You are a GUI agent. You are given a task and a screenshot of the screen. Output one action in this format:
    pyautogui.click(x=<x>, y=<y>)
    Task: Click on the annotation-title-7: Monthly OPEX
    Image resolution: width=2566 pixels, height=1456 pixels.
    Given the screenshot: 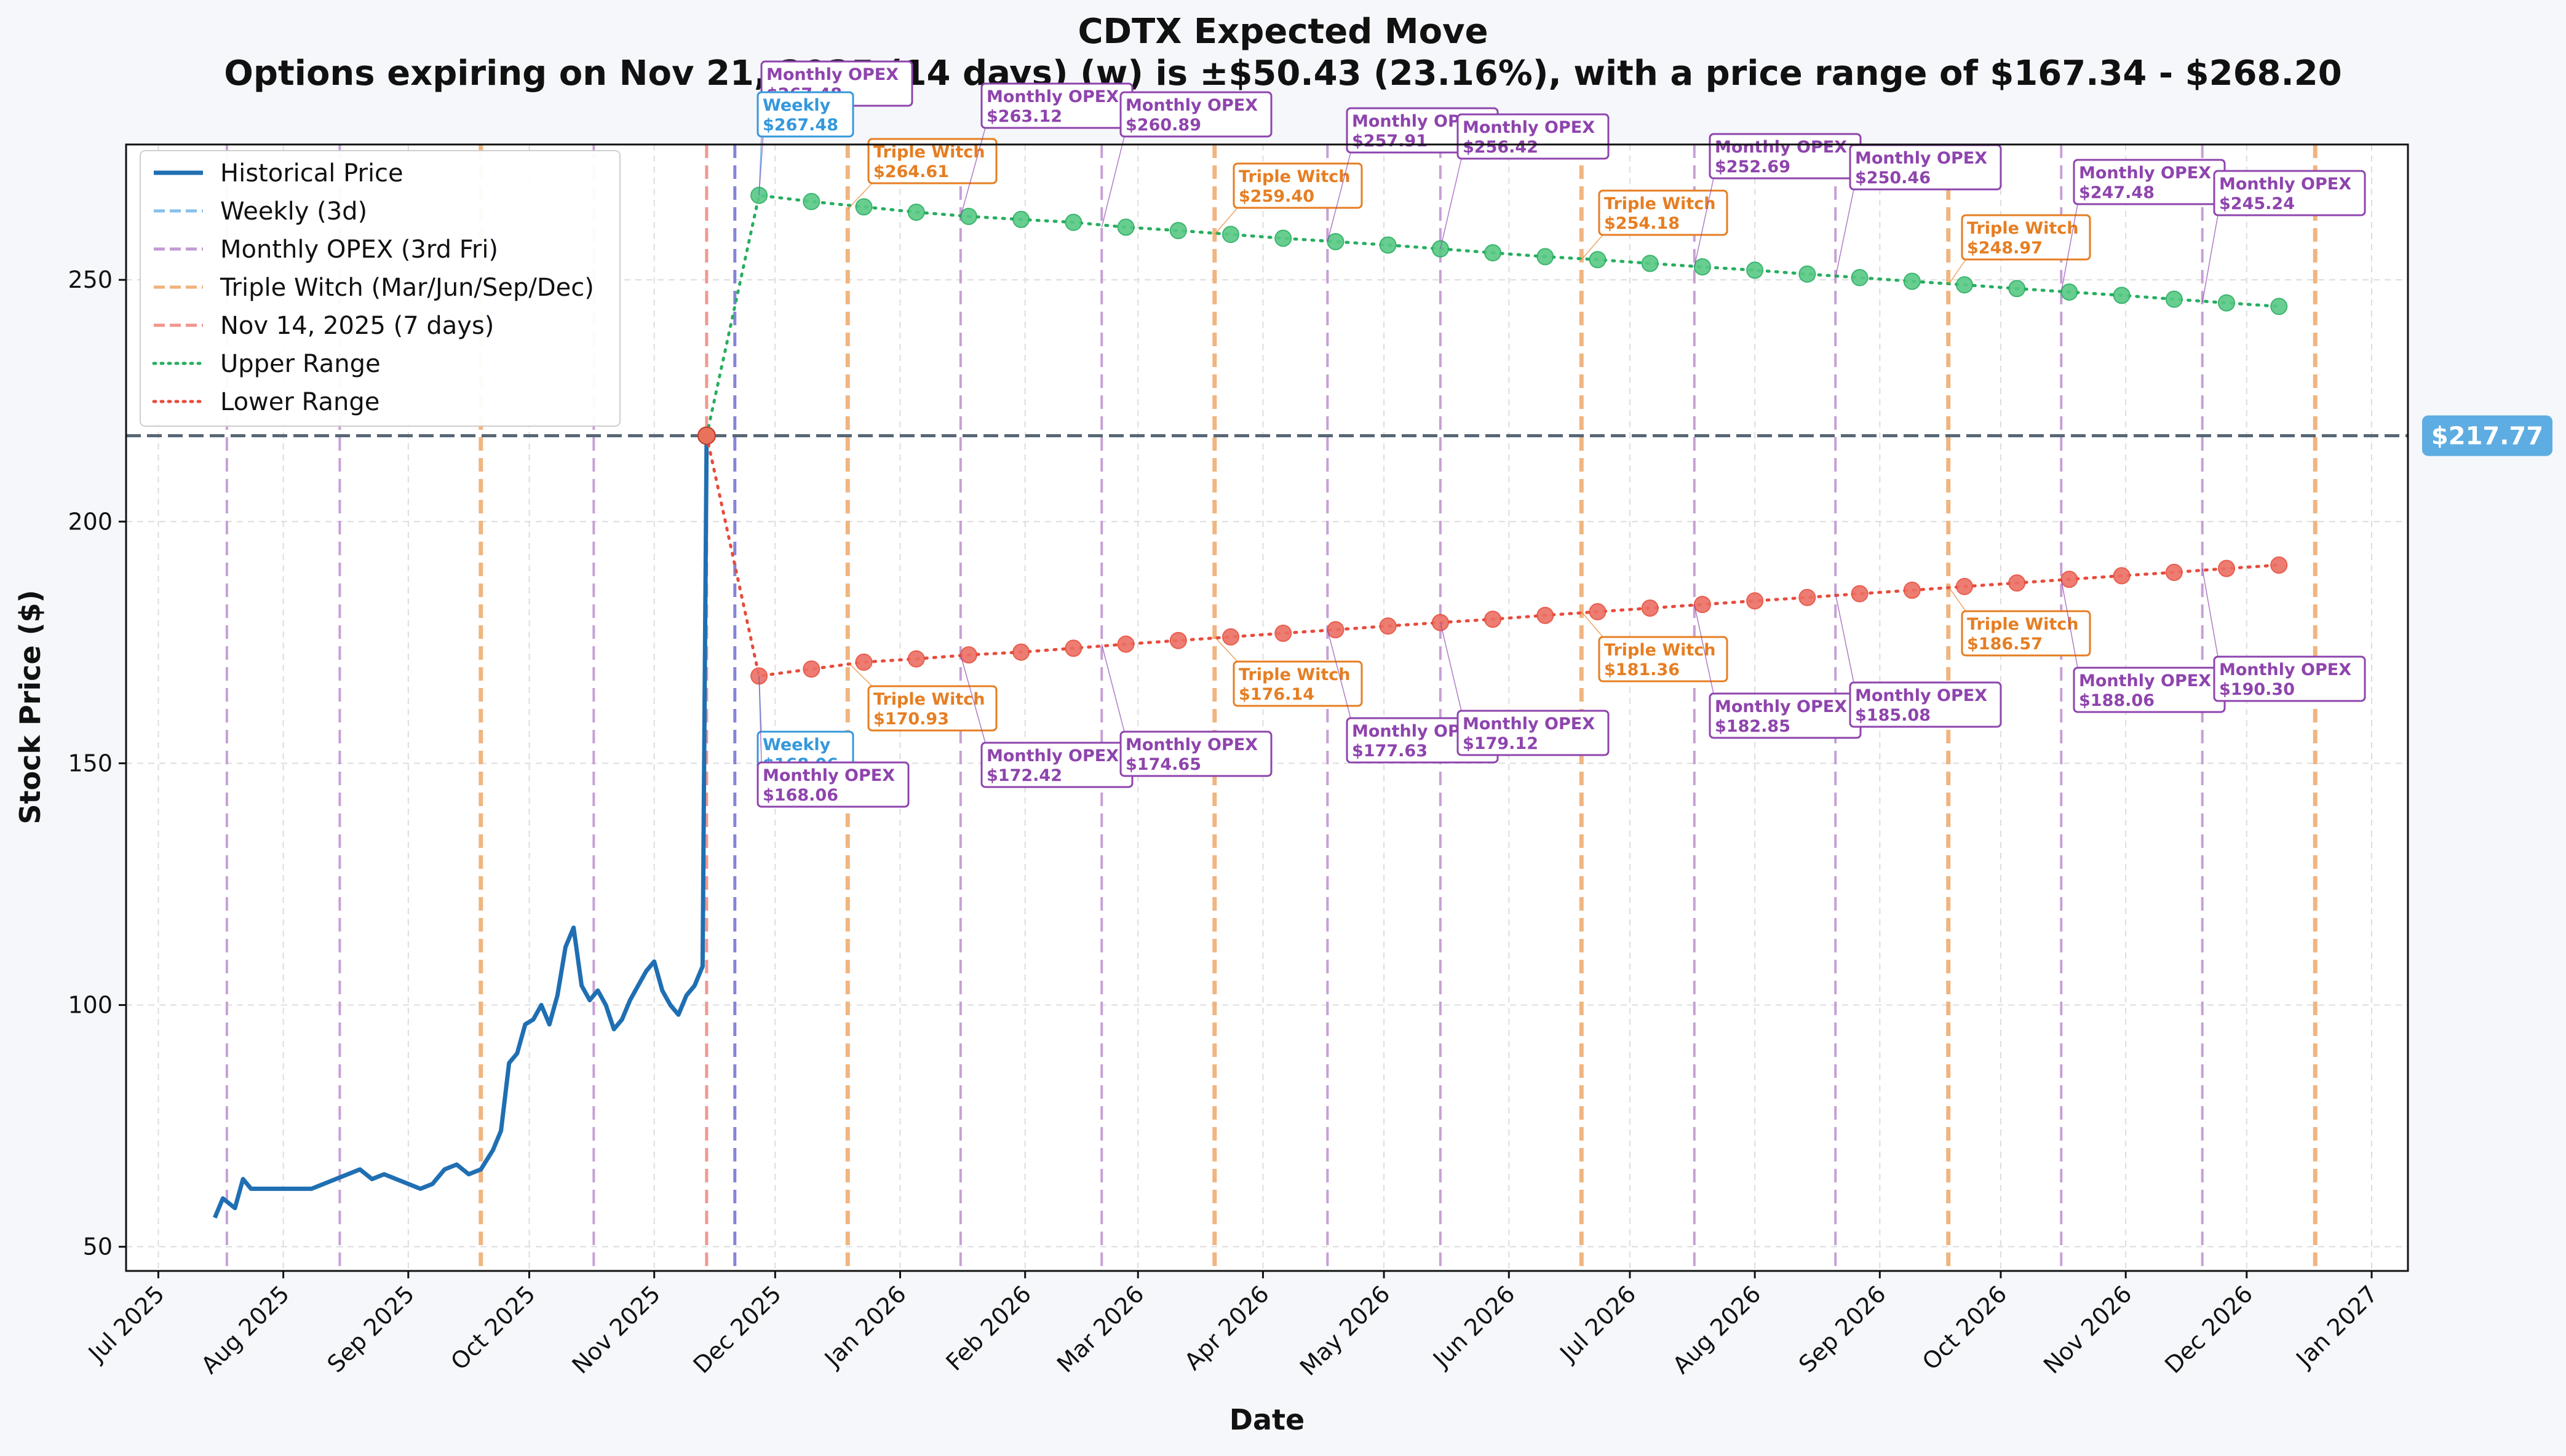 What is the action you would take?
    pyautogui.click(x=1529, y=128)
    